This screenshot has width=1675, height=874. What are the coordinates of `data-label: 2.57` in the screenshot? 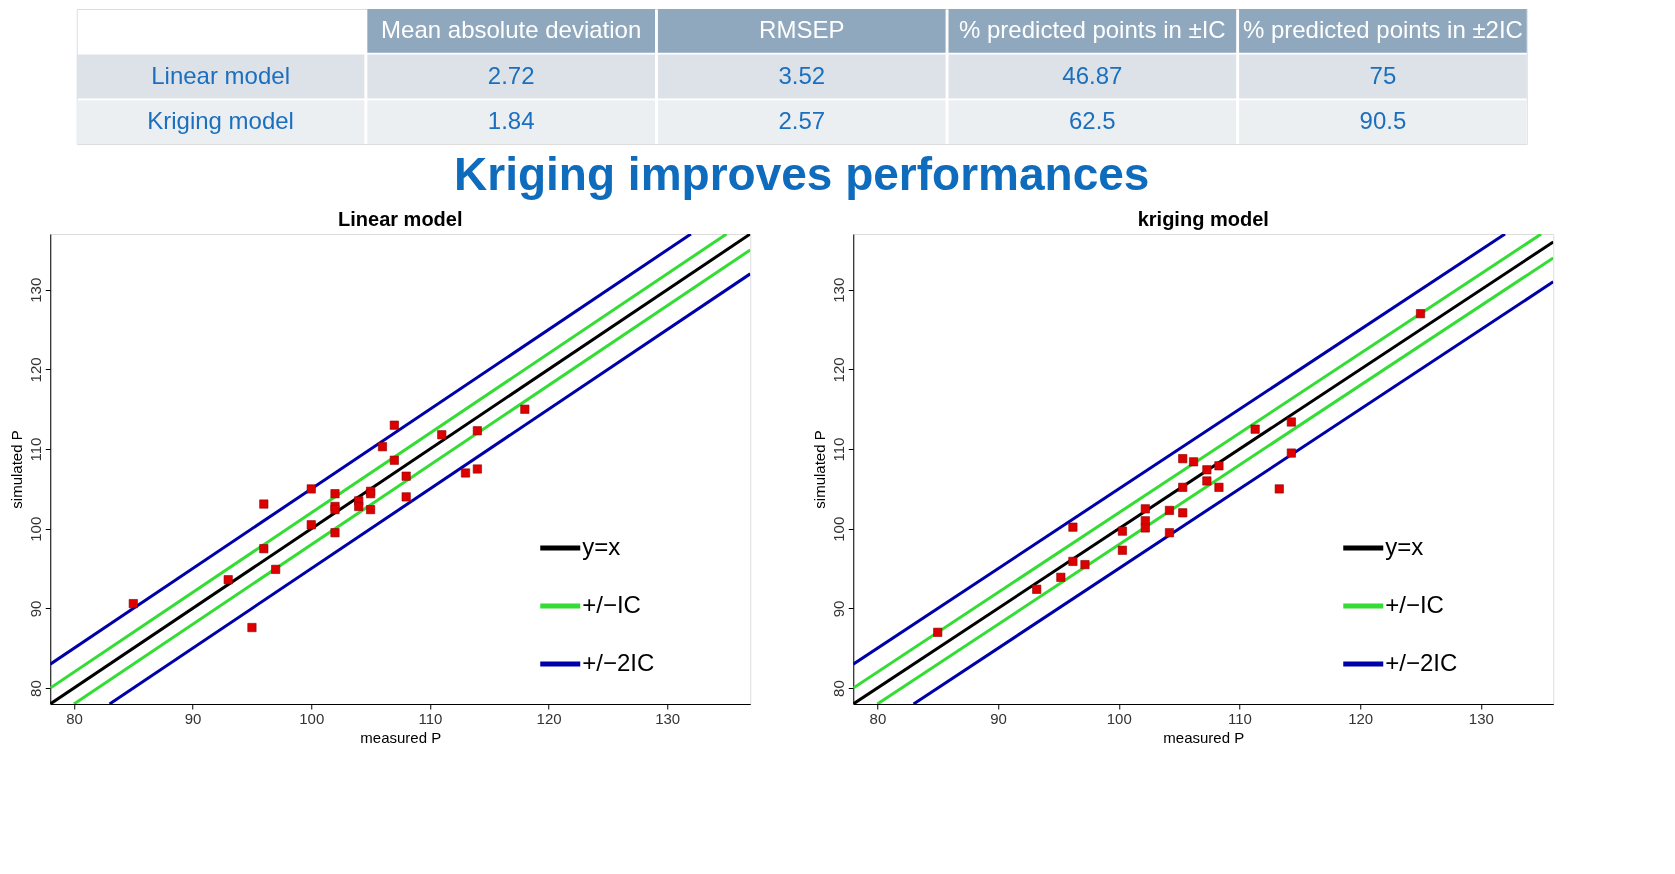 It's located at (802, 121).